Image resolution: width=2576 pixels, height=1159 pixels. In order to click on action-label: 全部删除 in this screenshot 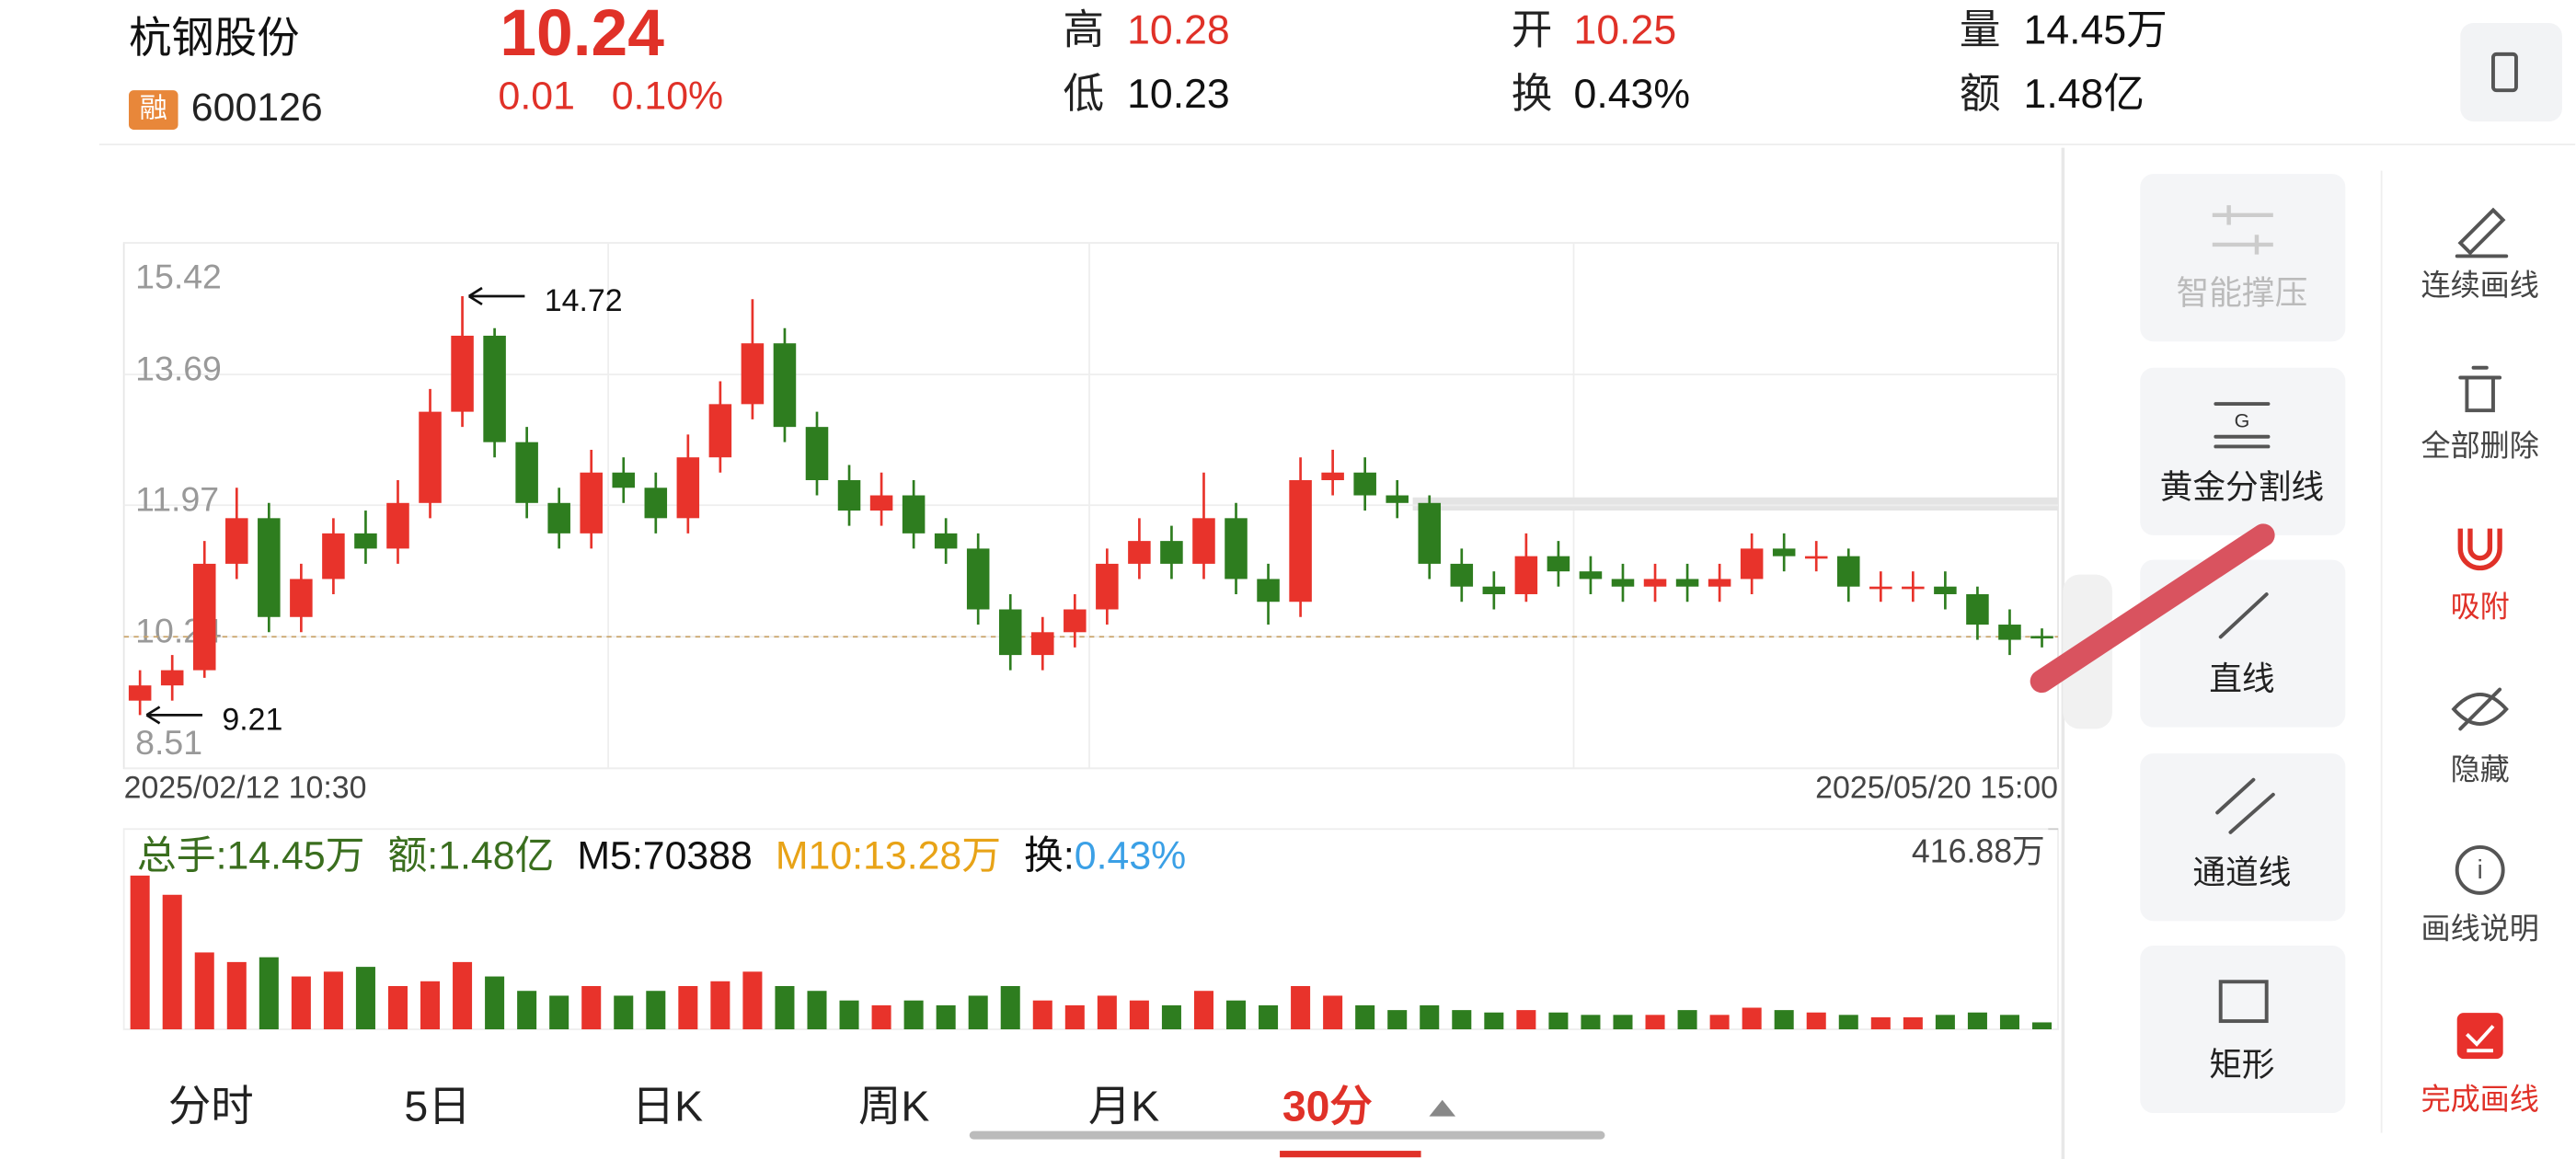, I will do `click(2479, 446)`.